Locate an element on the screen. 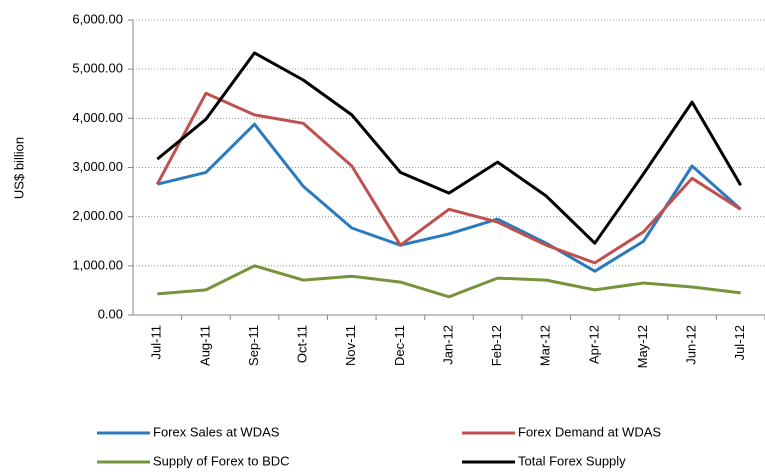 The height and width of the screenshot is (473, 765). x-tick-label: Aug-11 is located at coordinates (204, 345).